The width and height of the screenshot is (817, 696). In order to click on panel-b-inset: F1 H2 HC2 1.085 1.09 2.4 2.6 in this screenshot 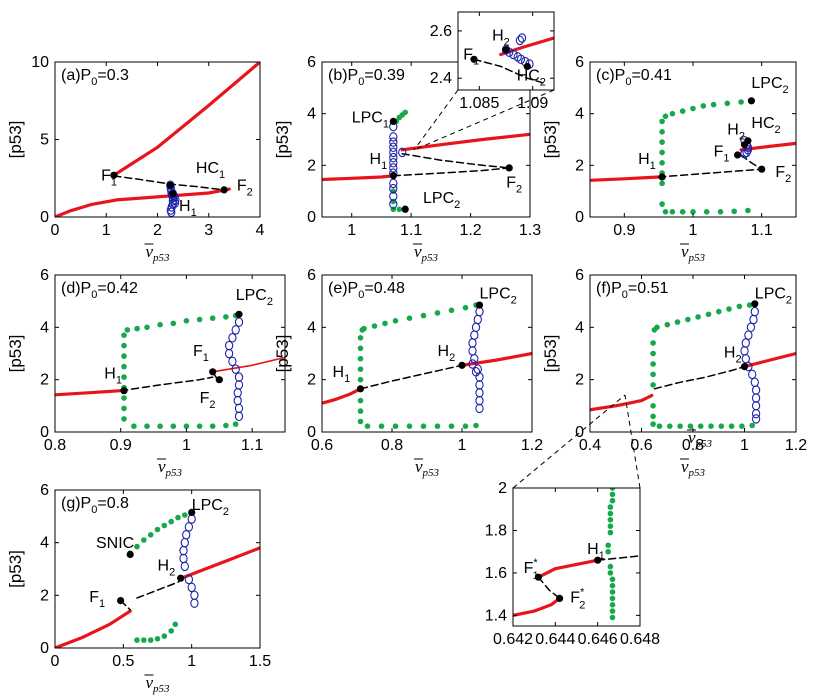, I will do `click(492, 61)`.